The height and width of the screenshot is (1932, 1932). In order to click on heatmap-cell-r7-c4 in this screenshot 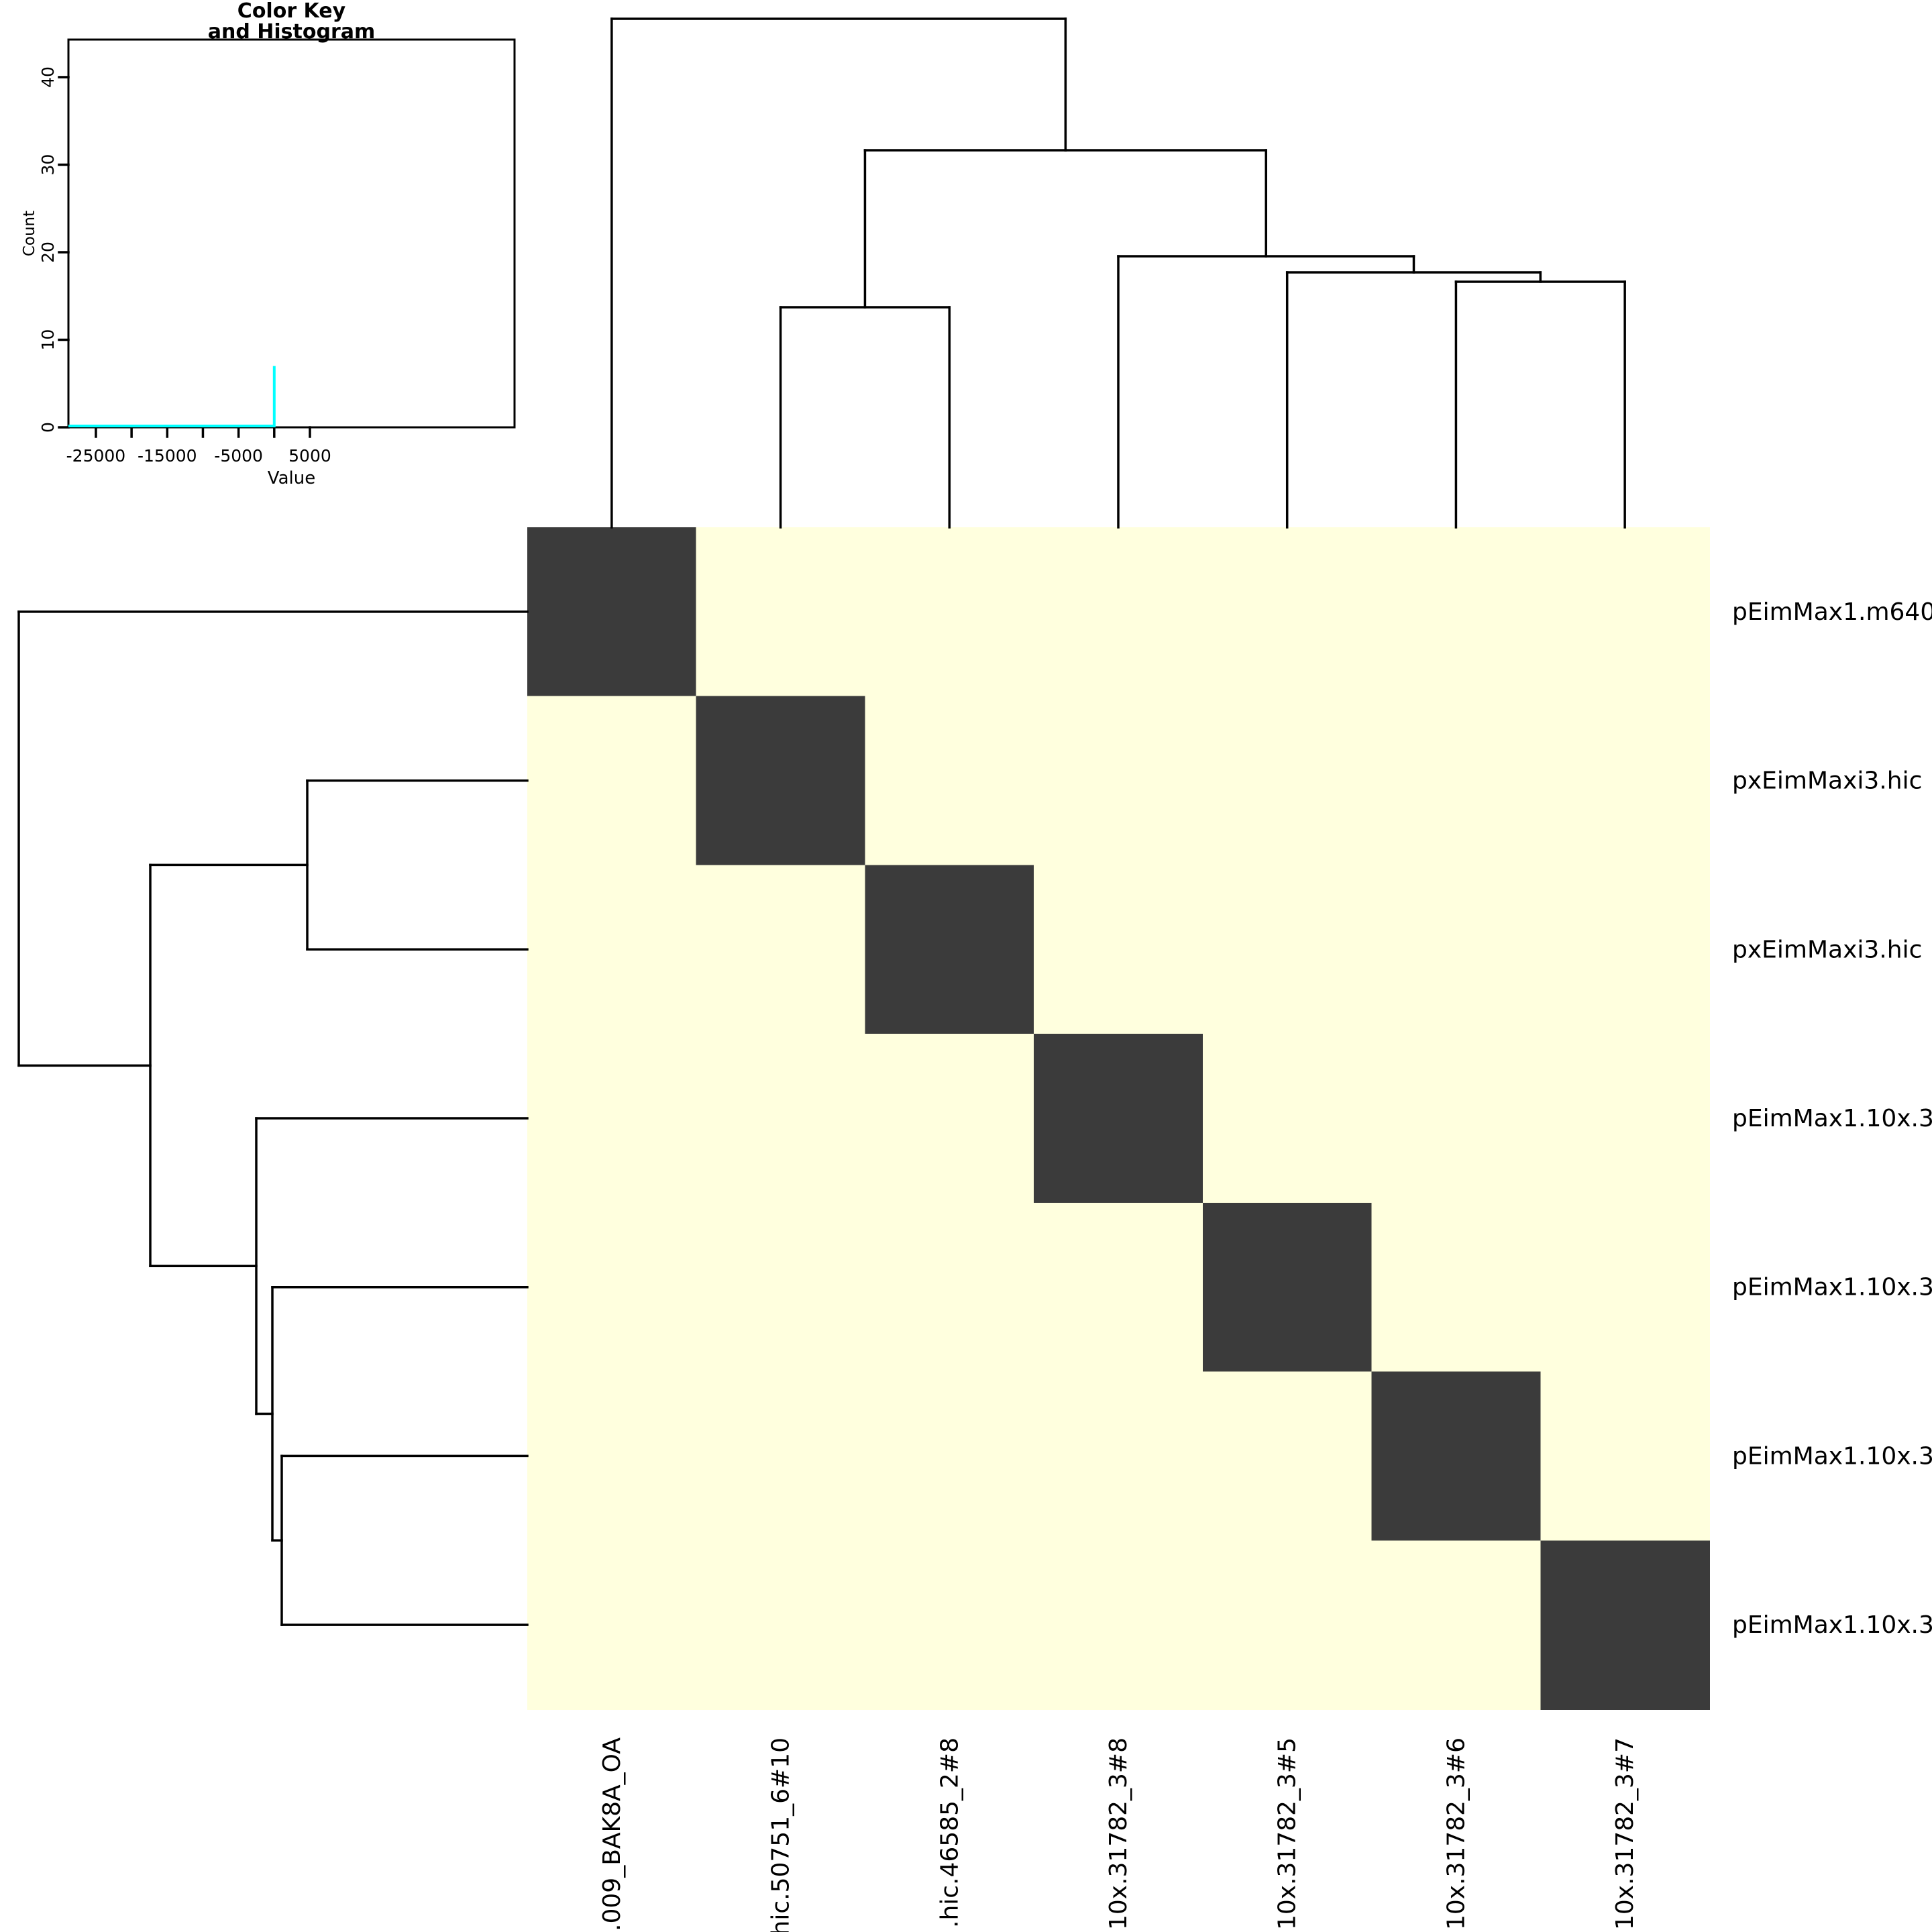, I will do `click(1118, 1625)`.